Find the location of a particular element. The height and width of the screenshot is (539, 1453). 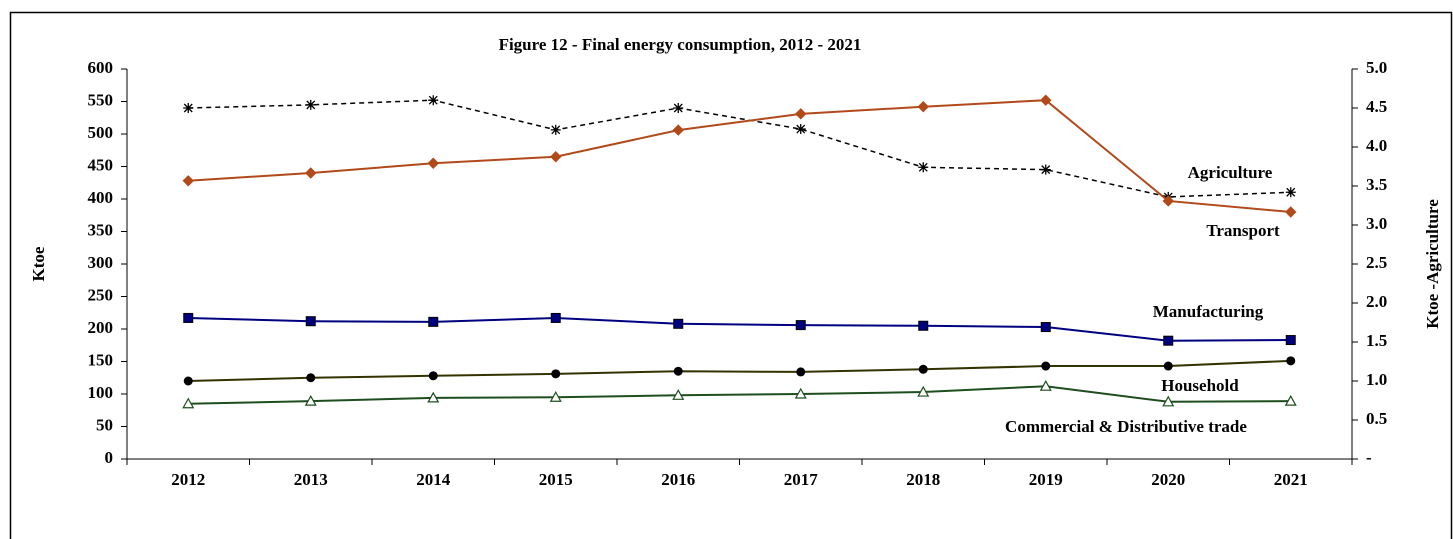

y2-tick-label: 2.5 is located at coordinates (1376, 262).